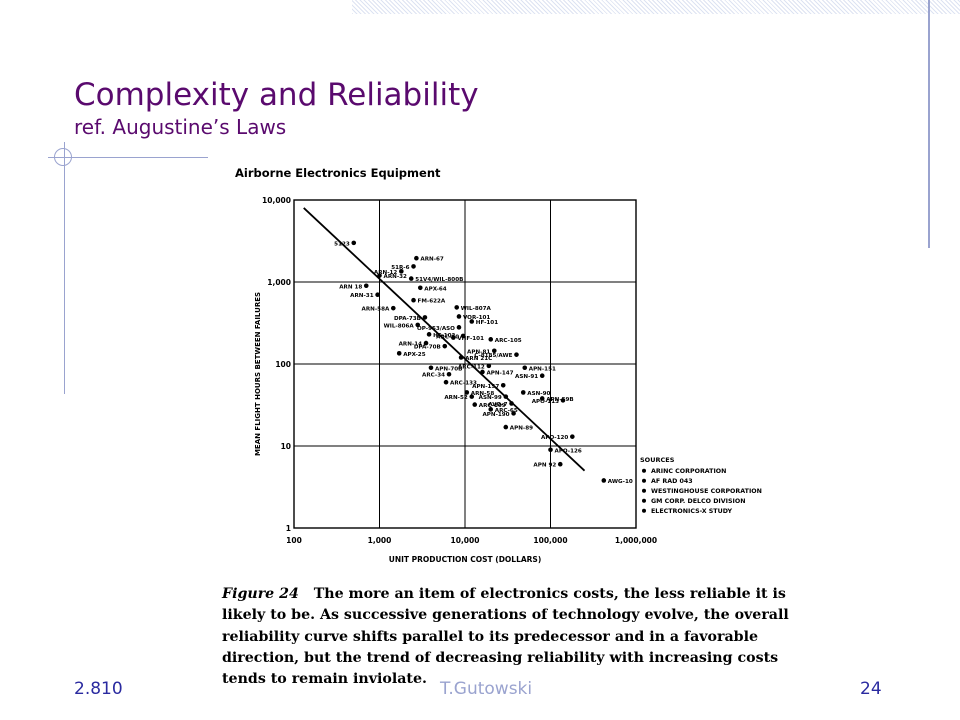 This screenshot has height=720, width=960. I want to click on data-point-label: ARC-109, so click(492, 406).